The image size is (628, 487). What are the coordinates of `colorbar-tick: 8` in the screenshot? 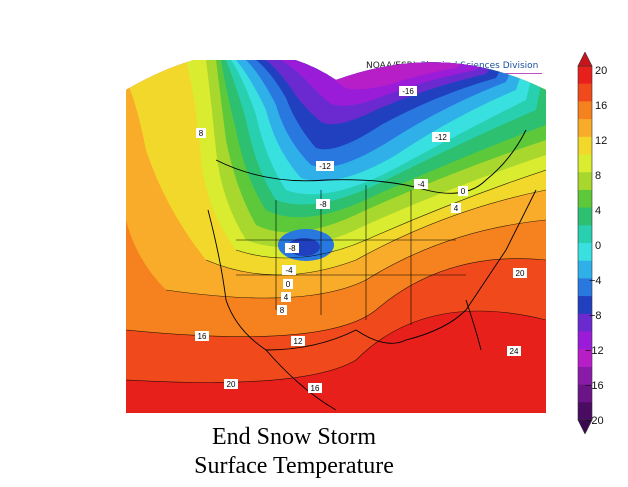 It's located at (598, 176).